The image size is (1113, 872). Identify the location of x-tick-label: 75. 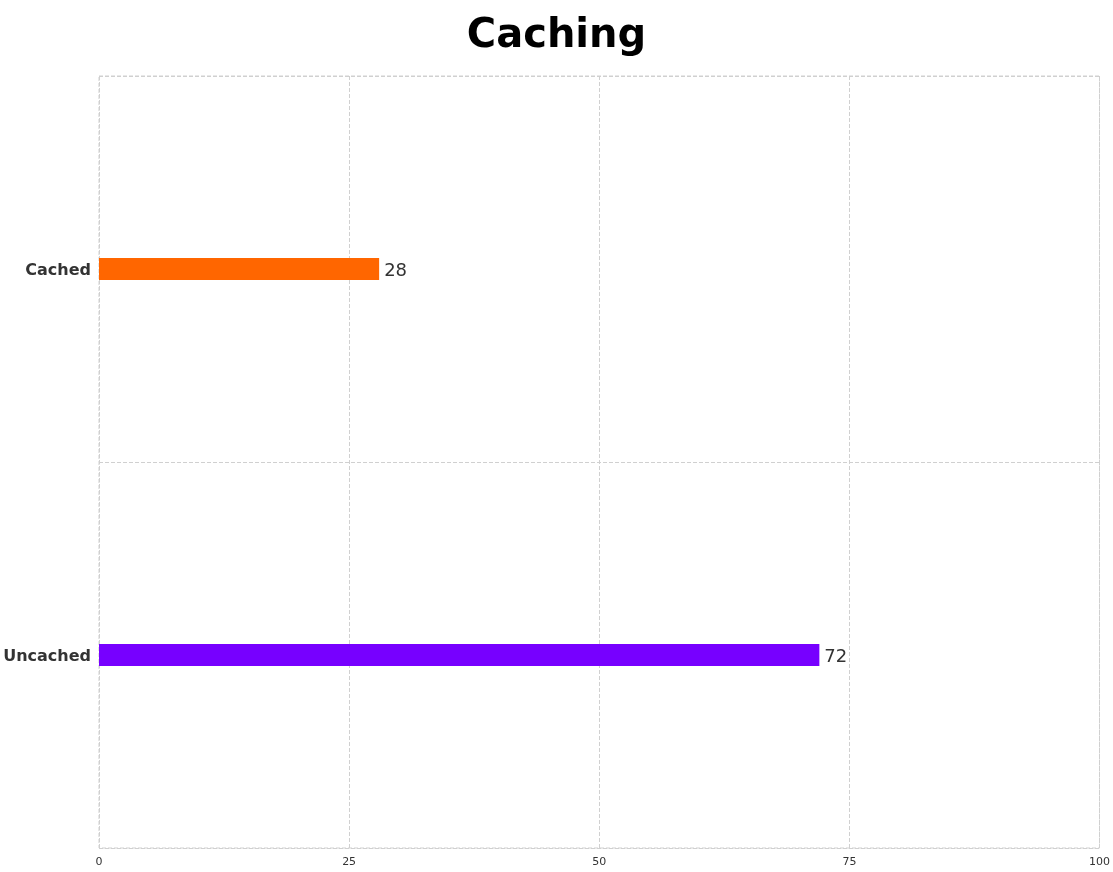
(849, 861).